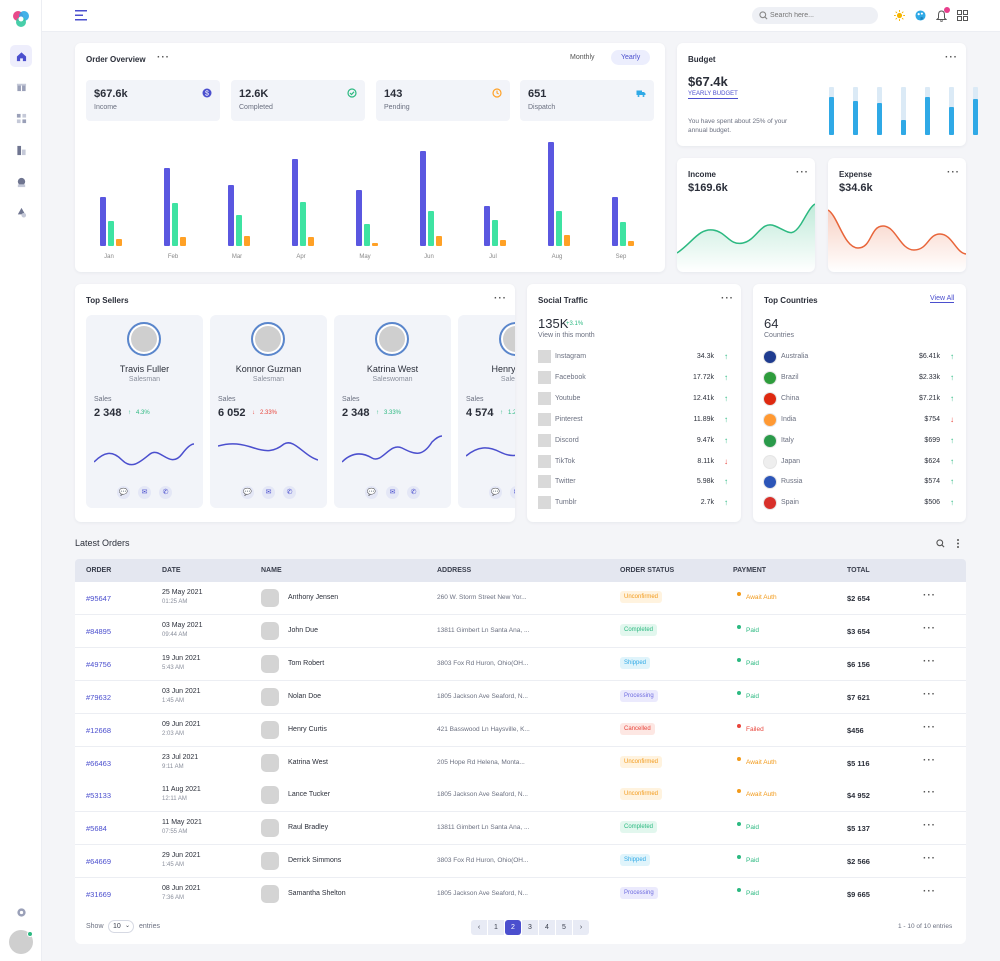  Describe the element at coordinates (486, 411) in the screenshot. I see `seller-card: Henry CurtisSalesmanSales4 574↑1.2%💬✉✆` at that location.